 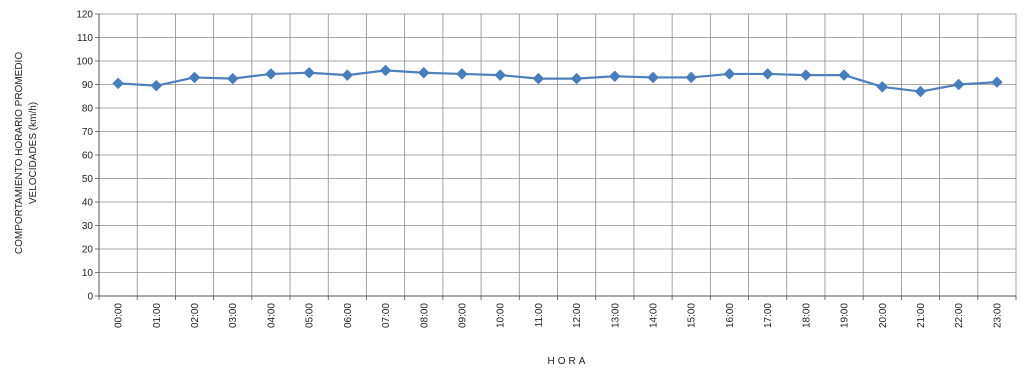 What do you see at coordinates (88, 85) in the screenshot?
I see `y-tick-label: 90` at bounding box center [88, 85].